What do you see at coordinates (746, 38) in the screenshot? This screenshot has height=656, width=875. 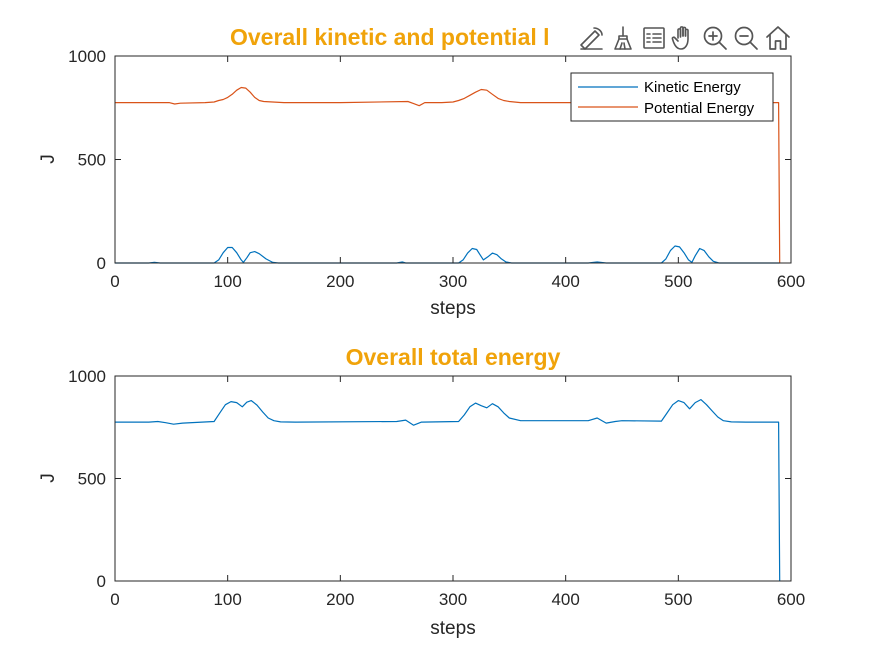 I see `zoom-out-icon` at bounding box center [746, 38].